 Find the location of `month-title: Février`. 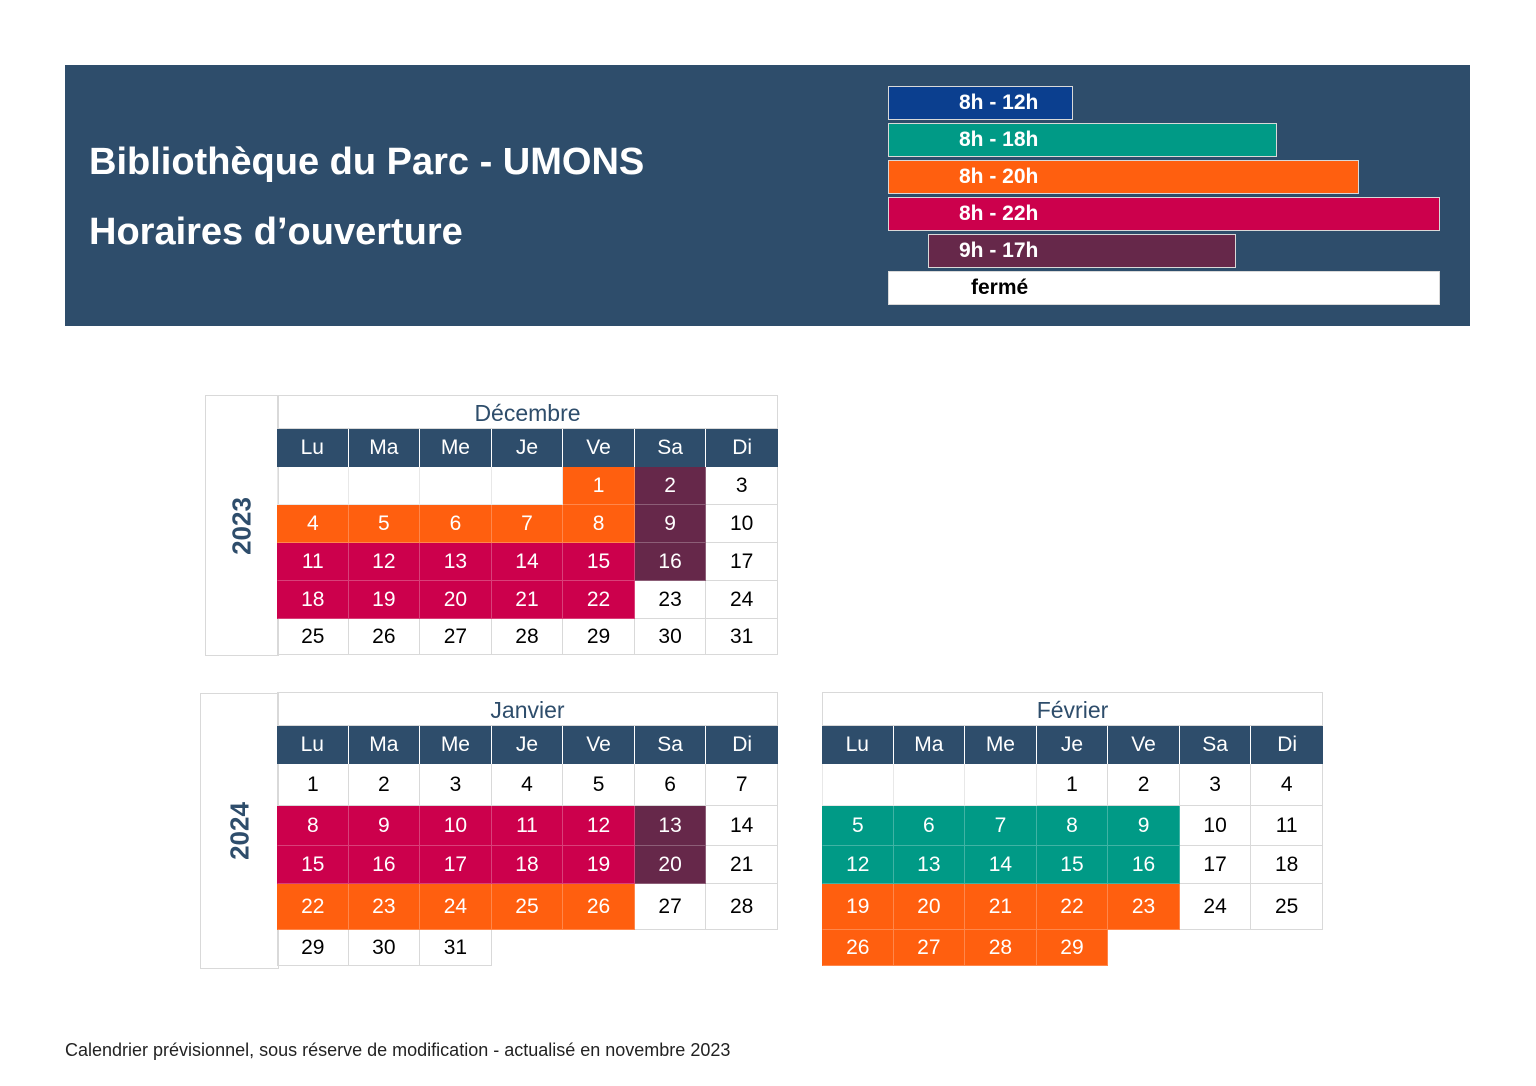

month-title: Février is located at coordinates (1072, 709).